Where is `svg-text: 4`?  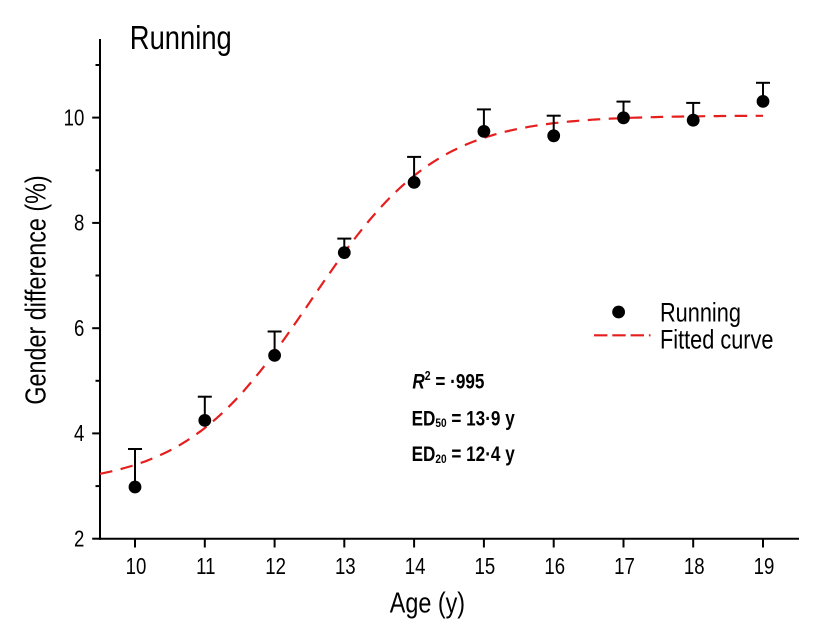
svg-text: 4 is located at coordinates (79, 433).